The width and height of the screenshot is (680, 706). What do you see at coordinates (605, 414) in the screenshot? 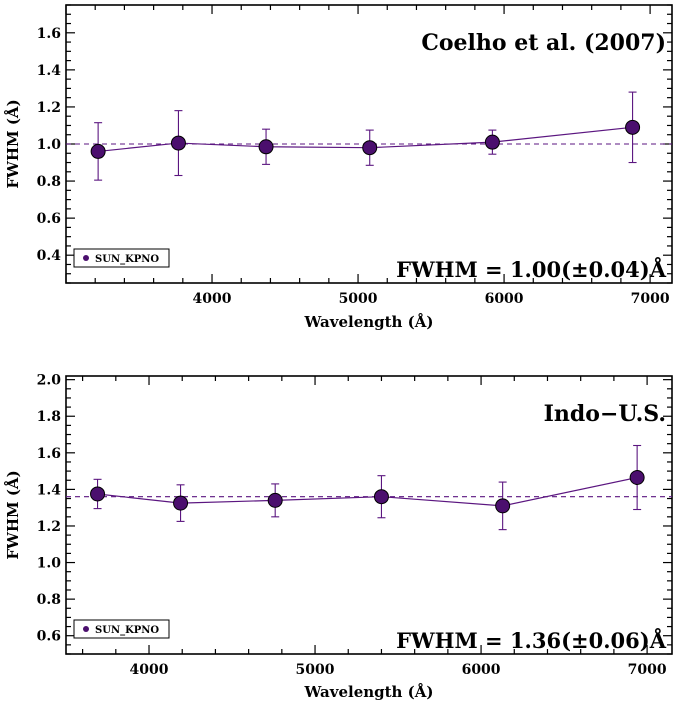
I see `panel-title: Indo−U.S.` at bounding box center [605, 414].